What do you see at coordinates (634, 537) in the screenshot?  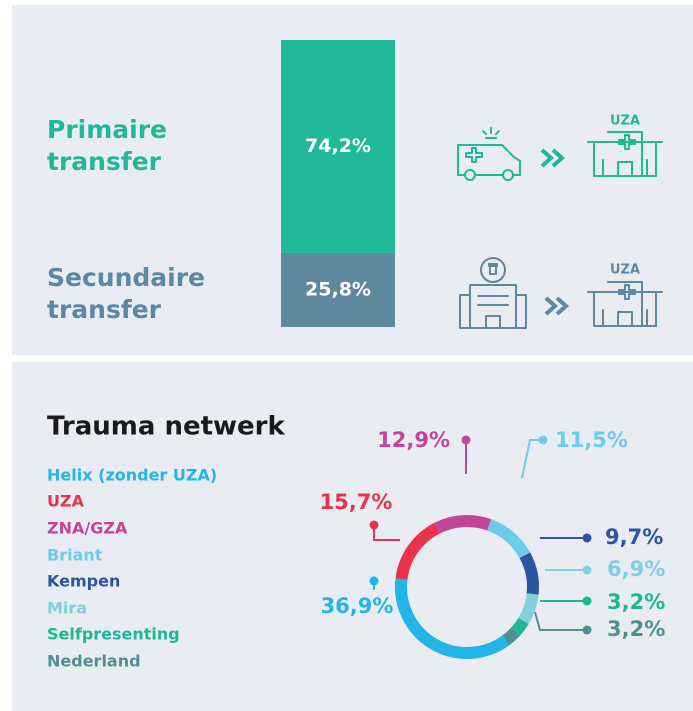 I see `value-label: 9,7%` at bounding box center [634, 537].